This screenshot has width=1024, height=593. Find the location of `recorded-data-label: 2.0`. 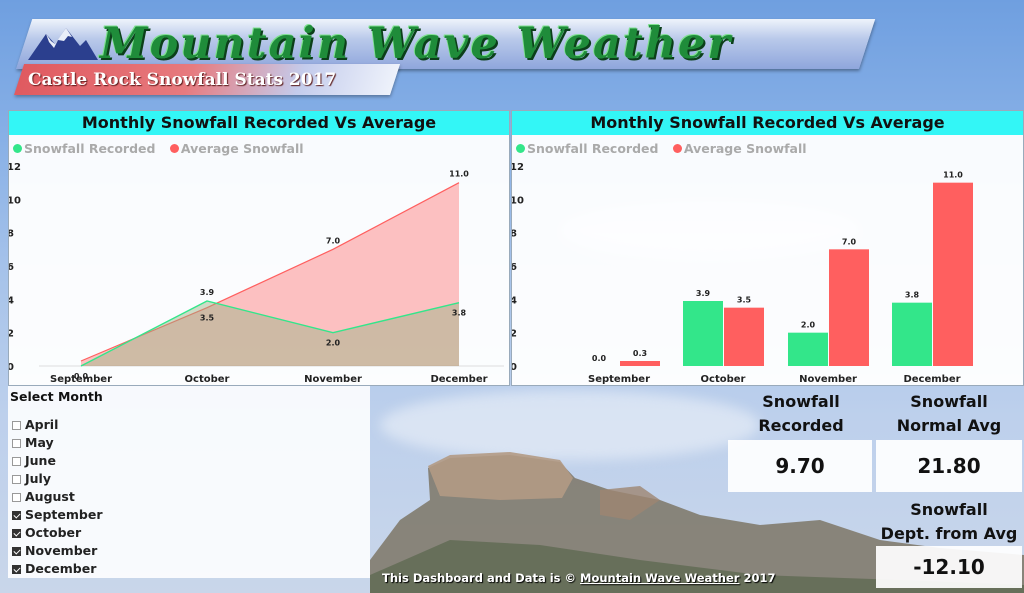

recorded-data-label: 2.0 is located at coordinates (333, 343).